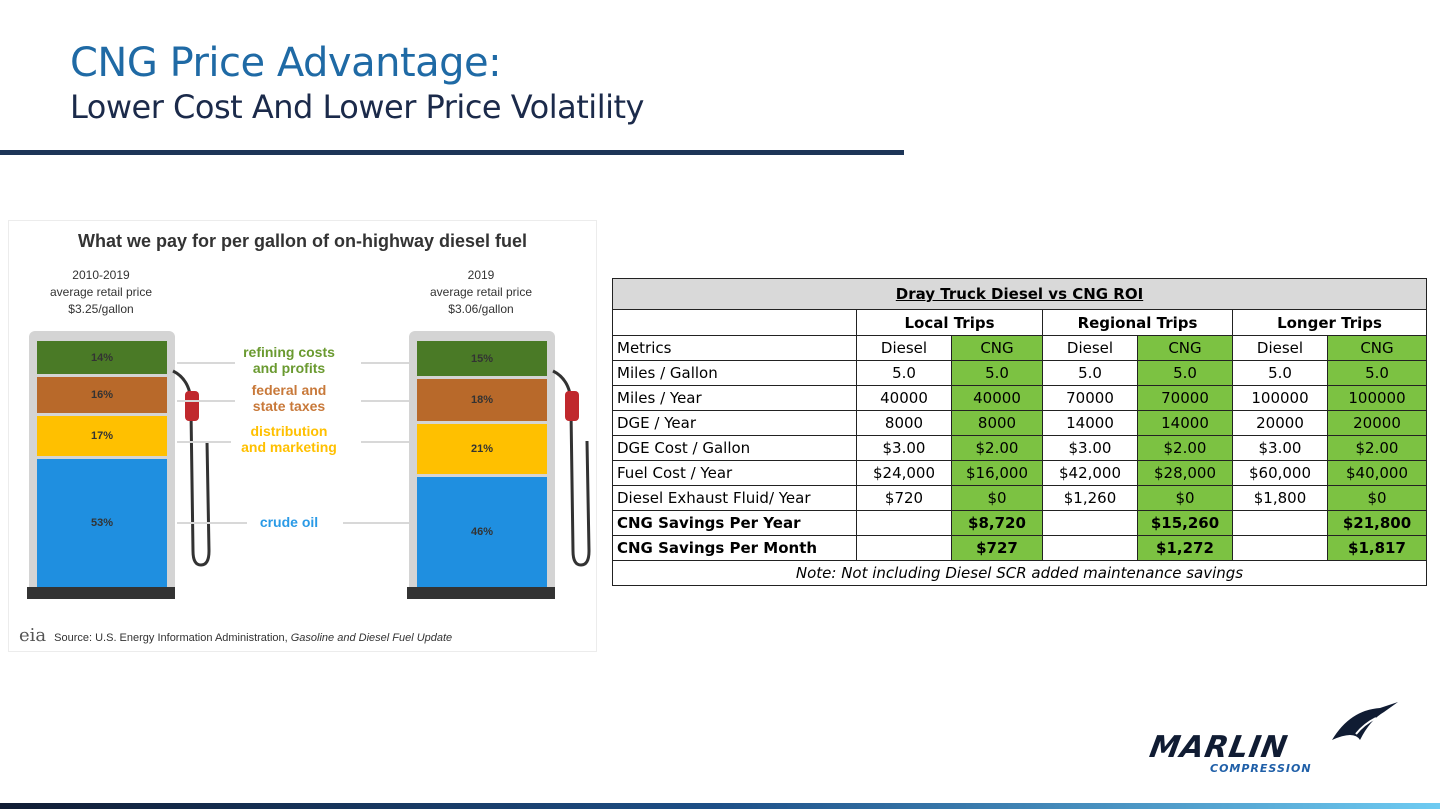  I want to click on cell: $1,272, so click(1185, 548).